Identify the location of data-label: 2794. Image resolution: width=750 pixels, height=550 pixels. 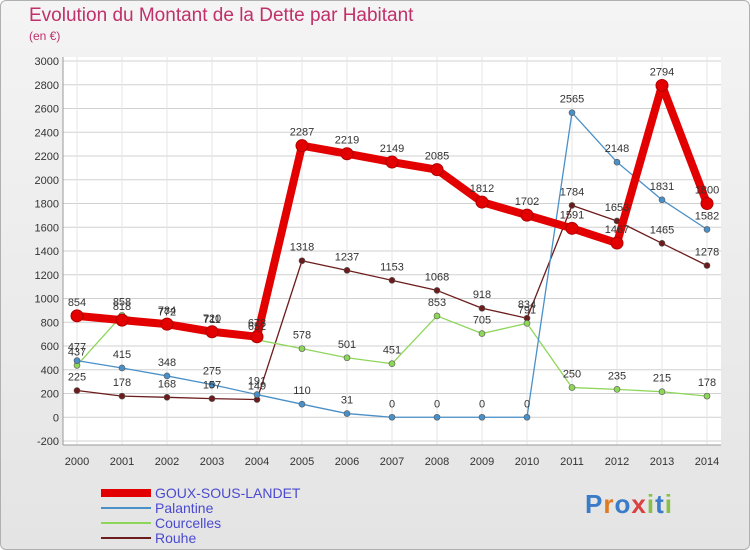
(662, 72).